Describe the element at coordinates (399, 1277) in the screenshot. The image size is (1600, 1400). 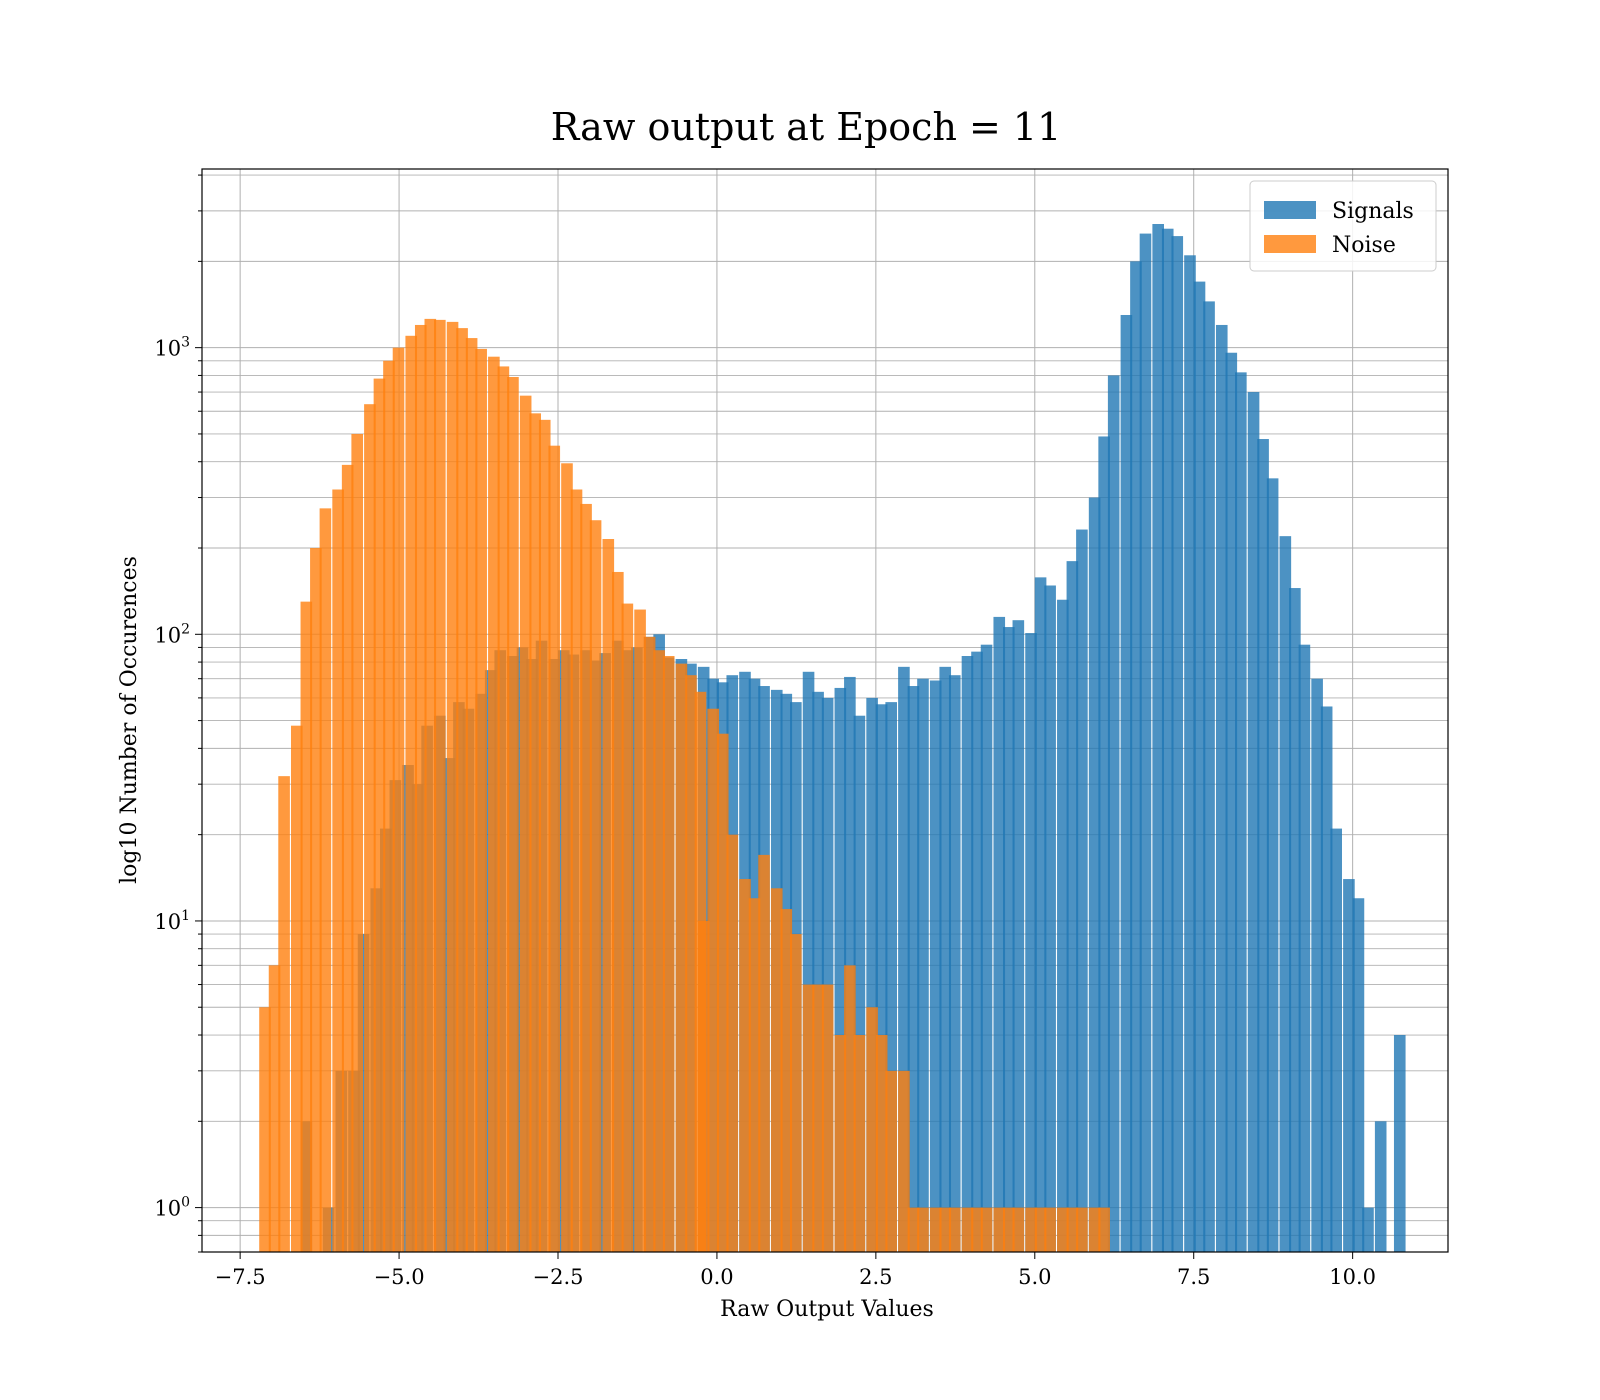
I see `x-tick-label: −5.0` at that location.